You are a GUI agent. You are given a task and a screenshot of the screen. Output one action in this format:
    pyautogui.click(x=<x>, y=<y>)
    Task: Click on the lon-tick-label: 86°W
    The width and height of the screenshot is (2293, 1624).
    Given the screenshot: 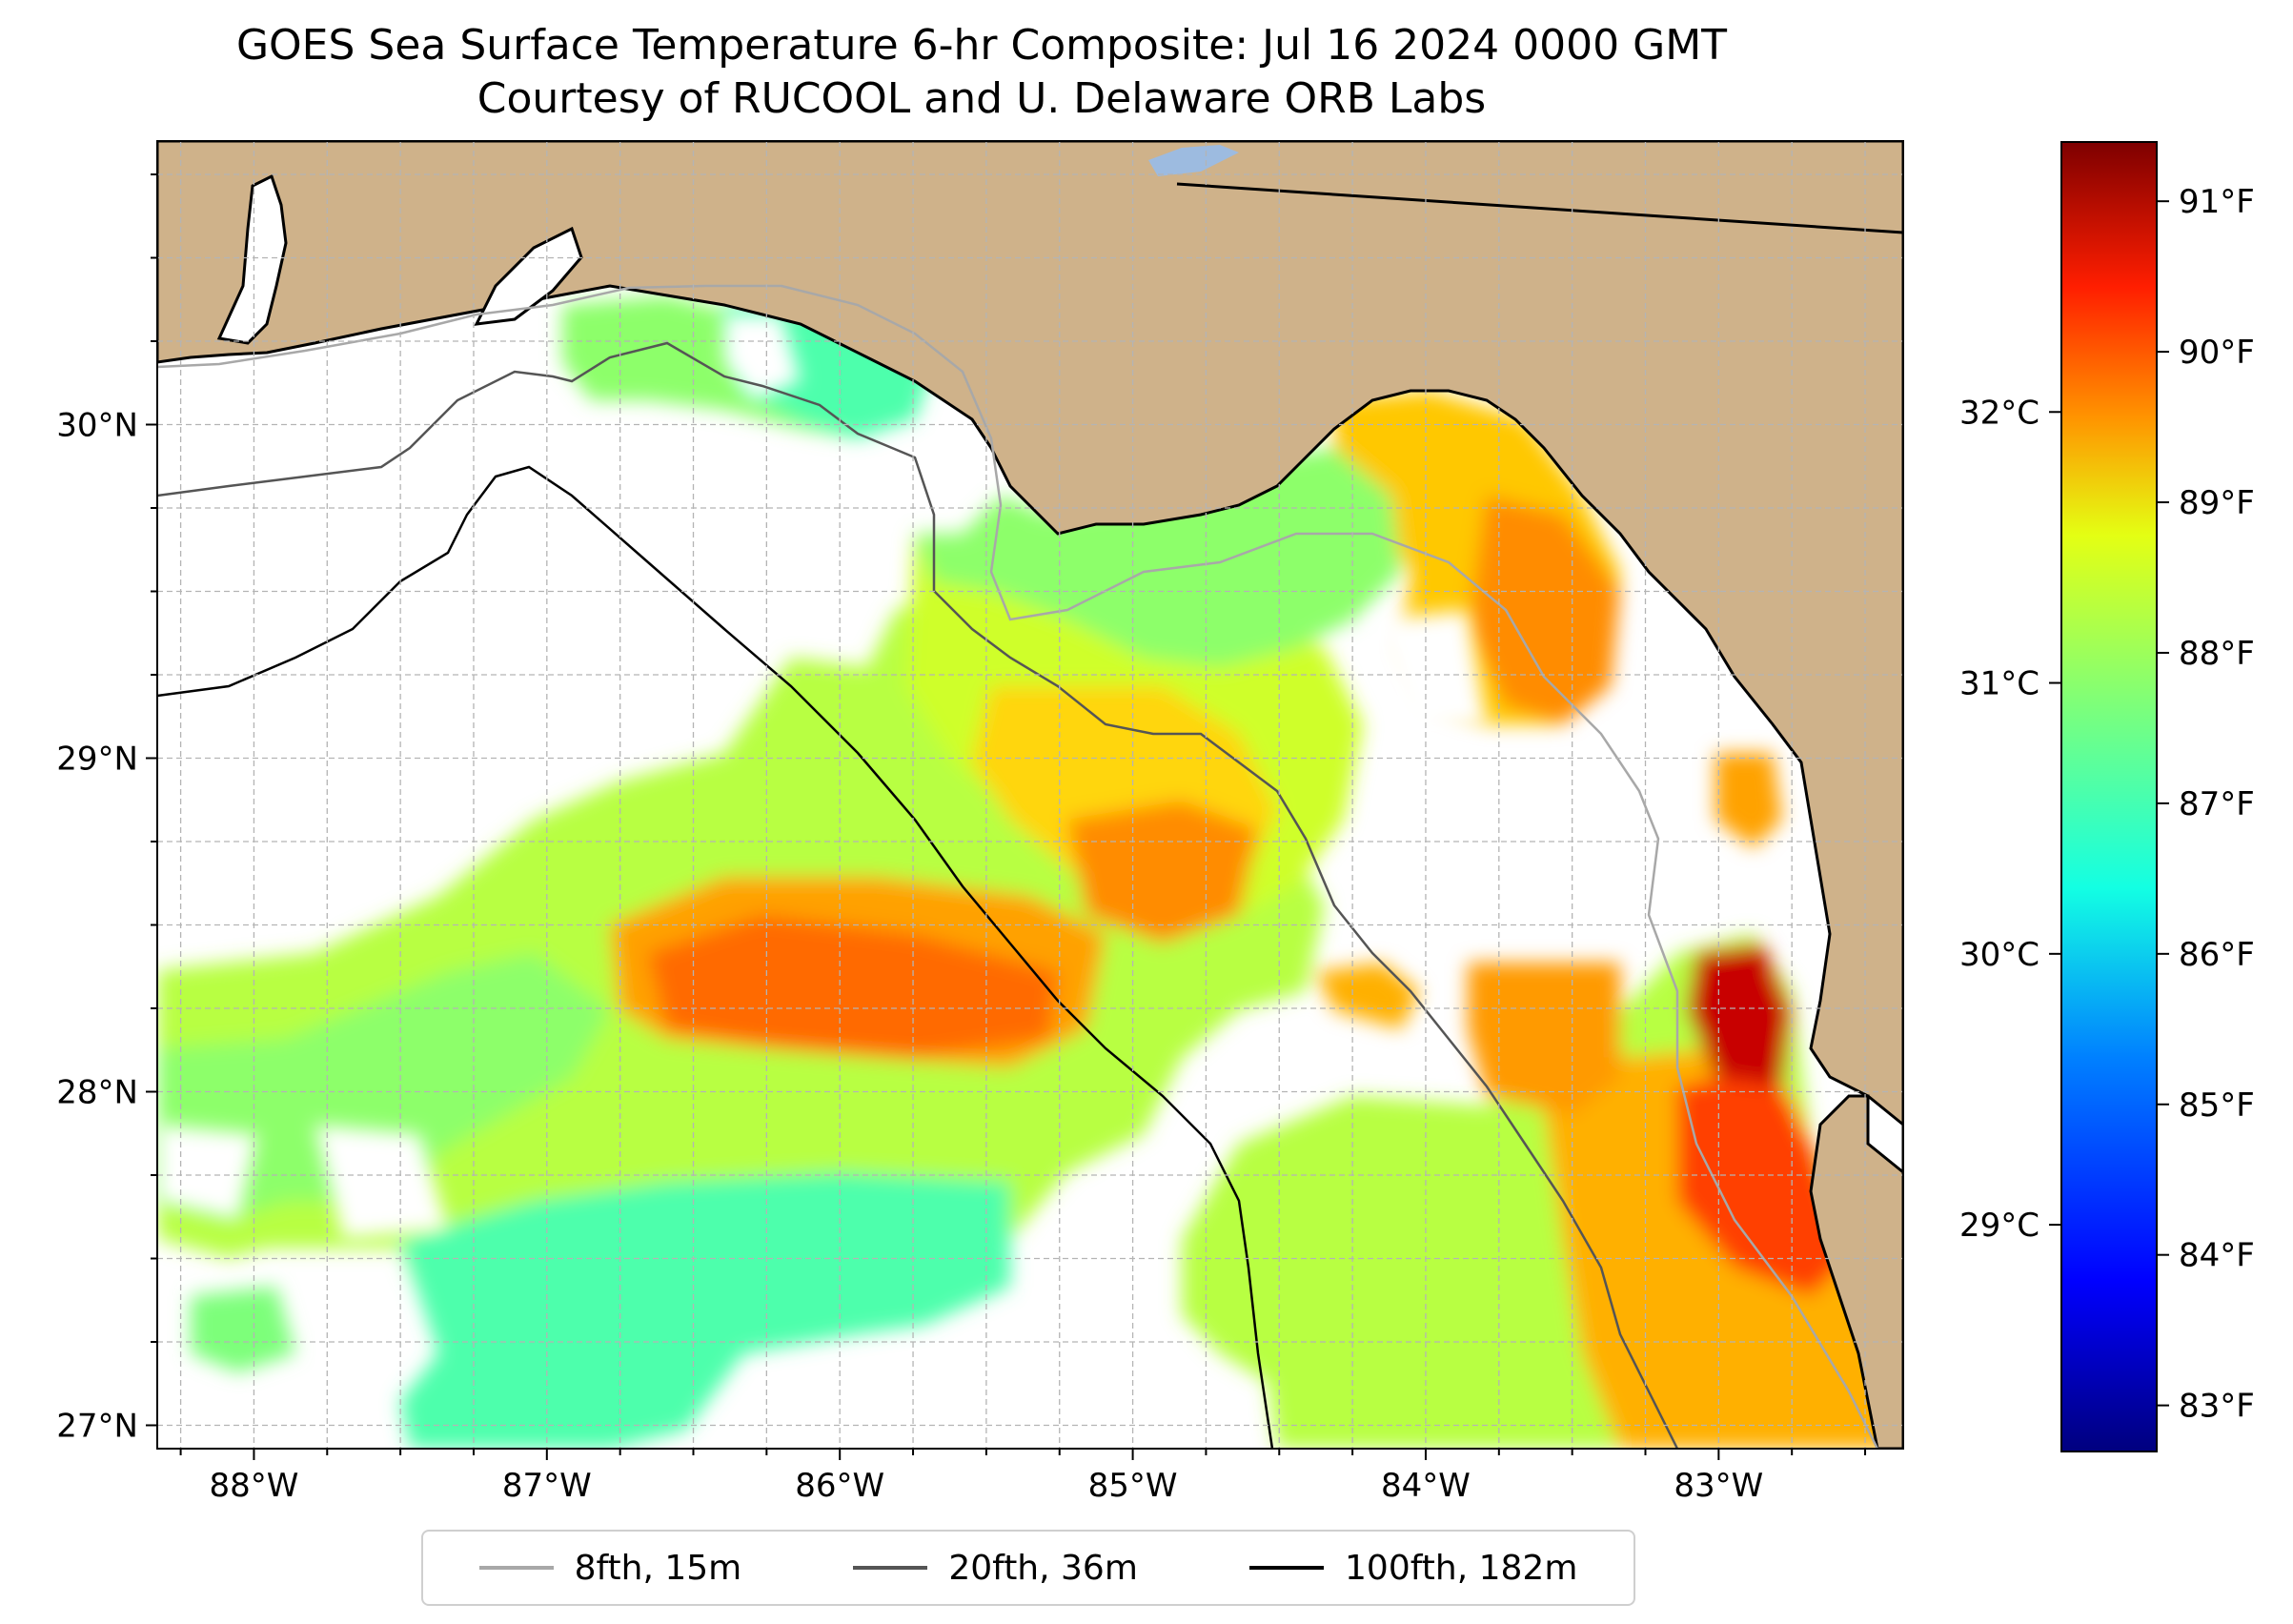 What is the action you would take?
    pyautogui.click(x=840, y=1486)
    